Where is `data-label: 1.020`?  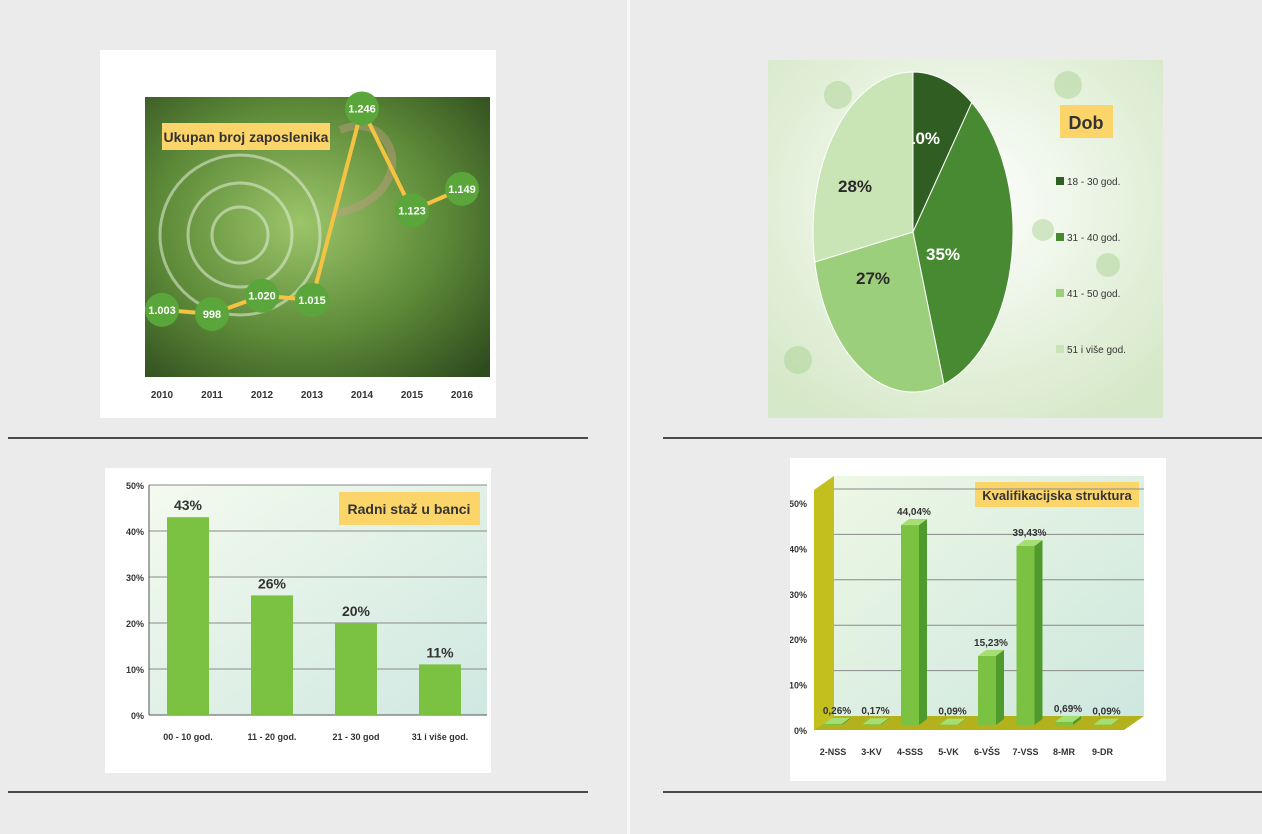 data-label: 1.020 is located at coordinates (262, 297).